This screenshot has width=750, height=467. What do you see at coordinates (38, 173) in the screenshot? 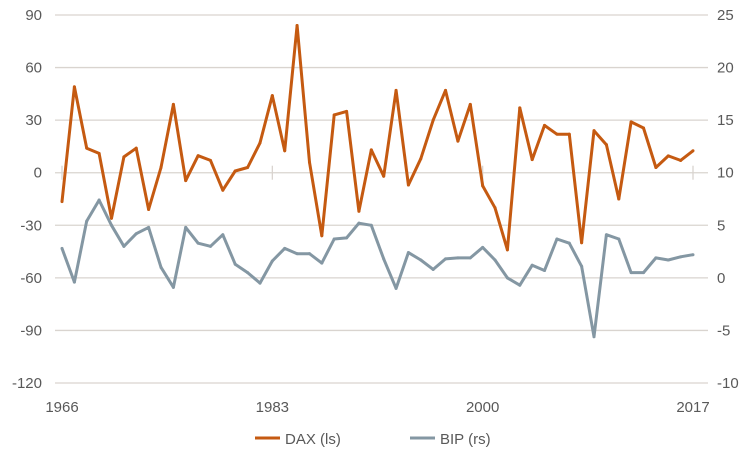
I see `left-y-tick-label: 0` at bounding box center [38, 173].